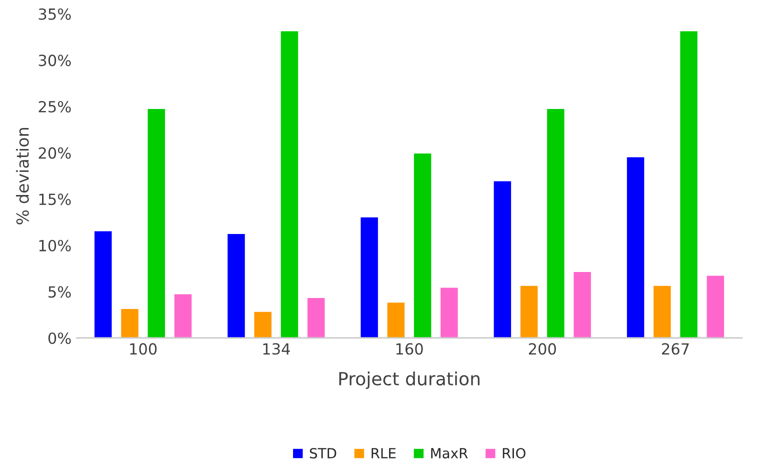  I want to click on legend-label: RIO, so click(514, 453).